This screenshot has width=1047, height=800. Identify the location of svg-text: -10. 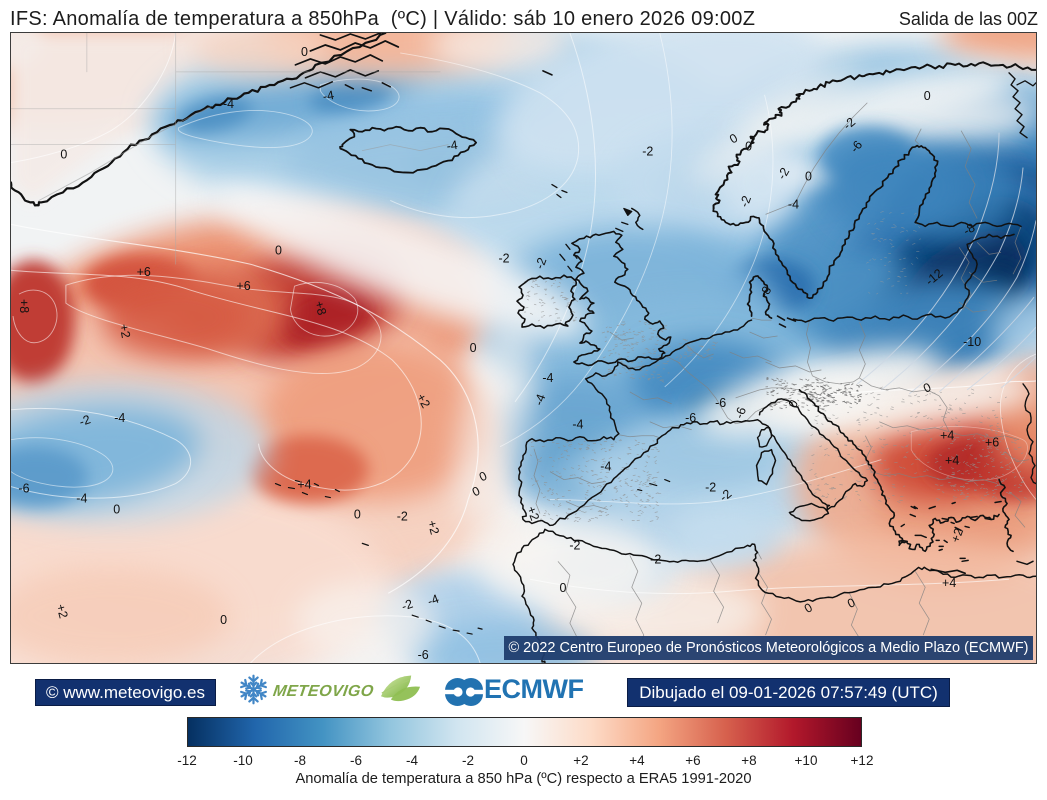
(972, 342).